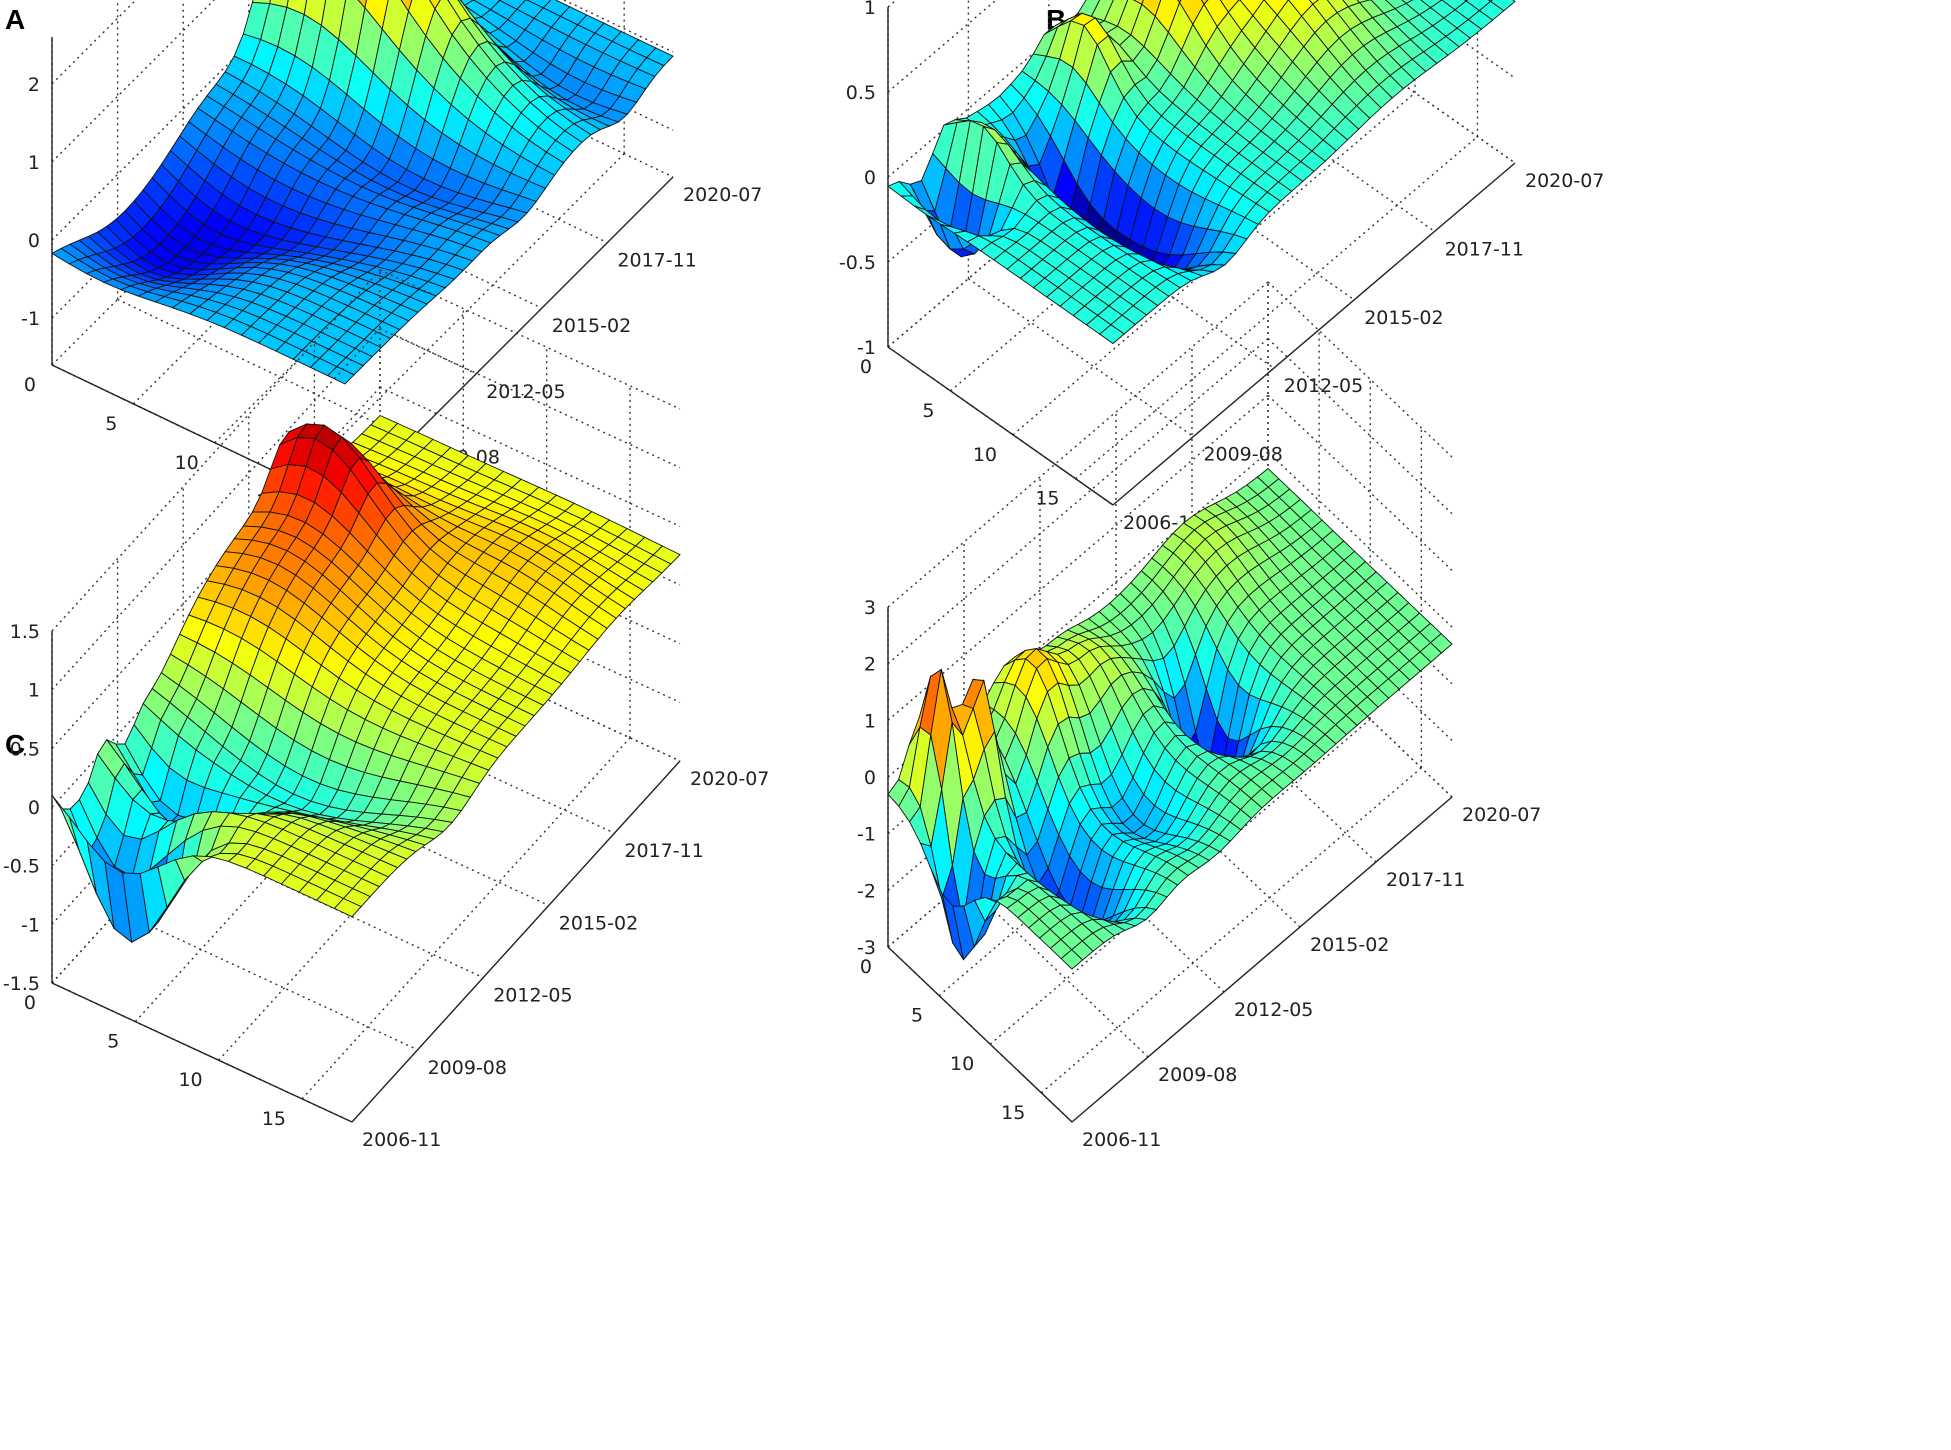 The image size is (1951, 1450). What do you see at coordinates (861, 93) in the screenshot?
I see `z-tick-label: 0.5` at bounding box center [861, 93].